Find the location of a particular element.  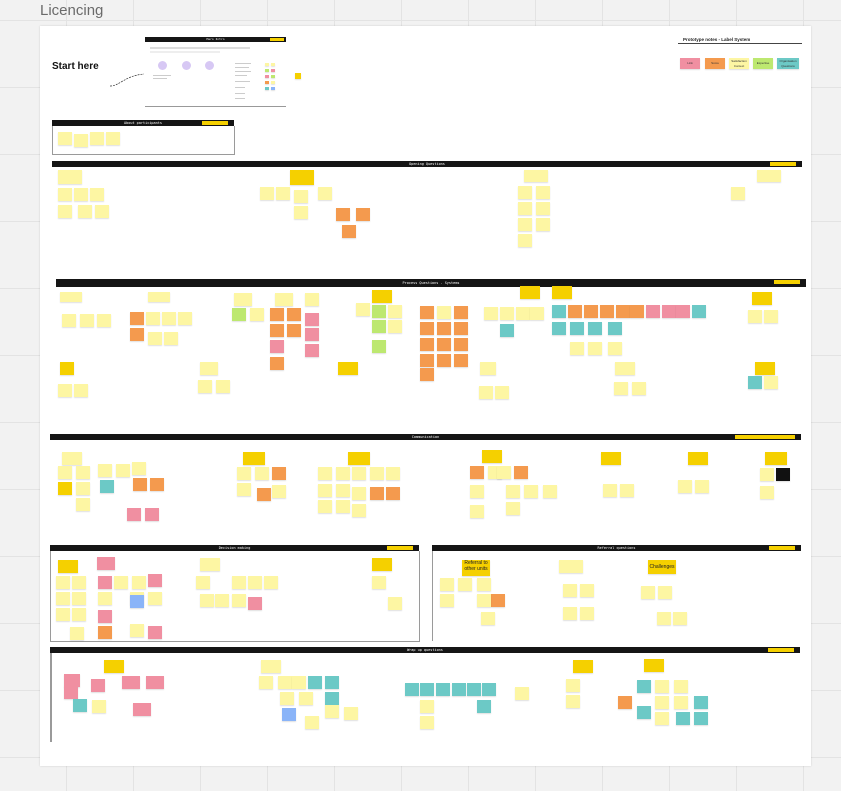

section-header-process: Process Questions - Systems is located at coordinates (431, 283).